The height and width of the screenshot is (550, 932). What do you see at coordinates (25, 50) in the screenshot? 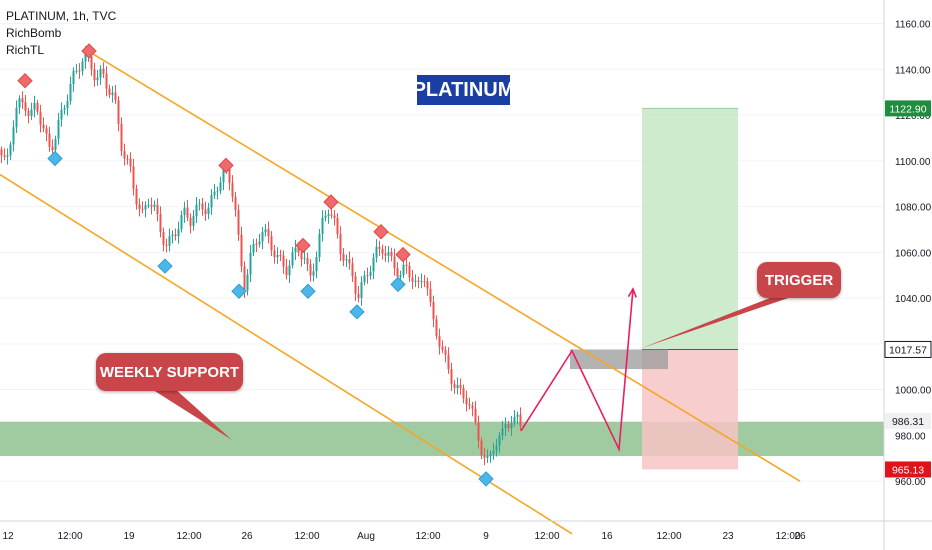
I see `legend-indicator-richtl: RichTL` at bounding box center [25, 50].